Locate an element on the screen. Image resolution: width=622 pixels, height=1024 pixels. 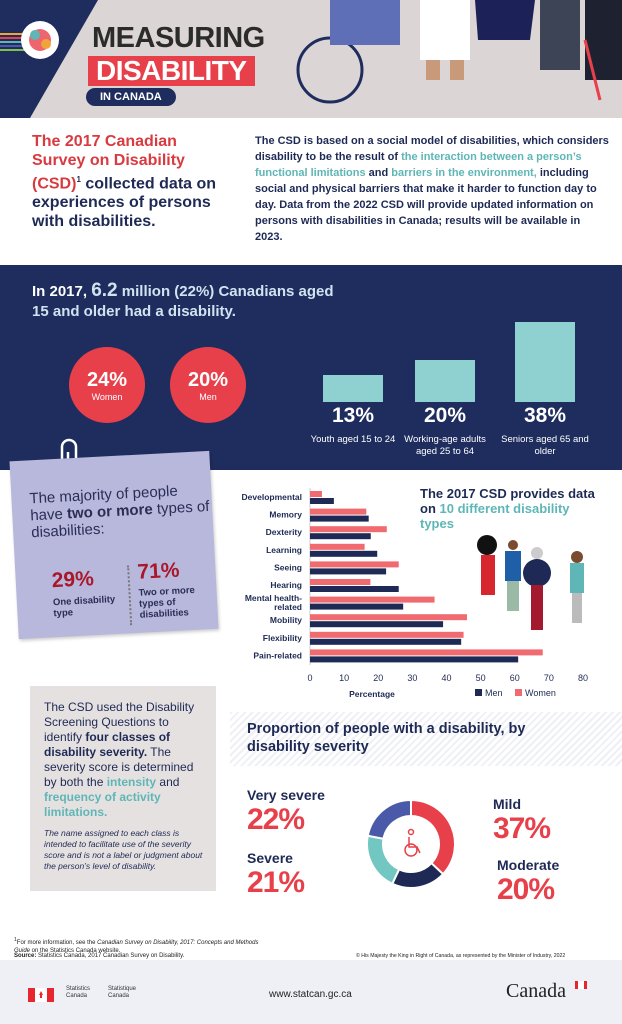
moderate-pct: 20% is located at coordinates (526, 889).